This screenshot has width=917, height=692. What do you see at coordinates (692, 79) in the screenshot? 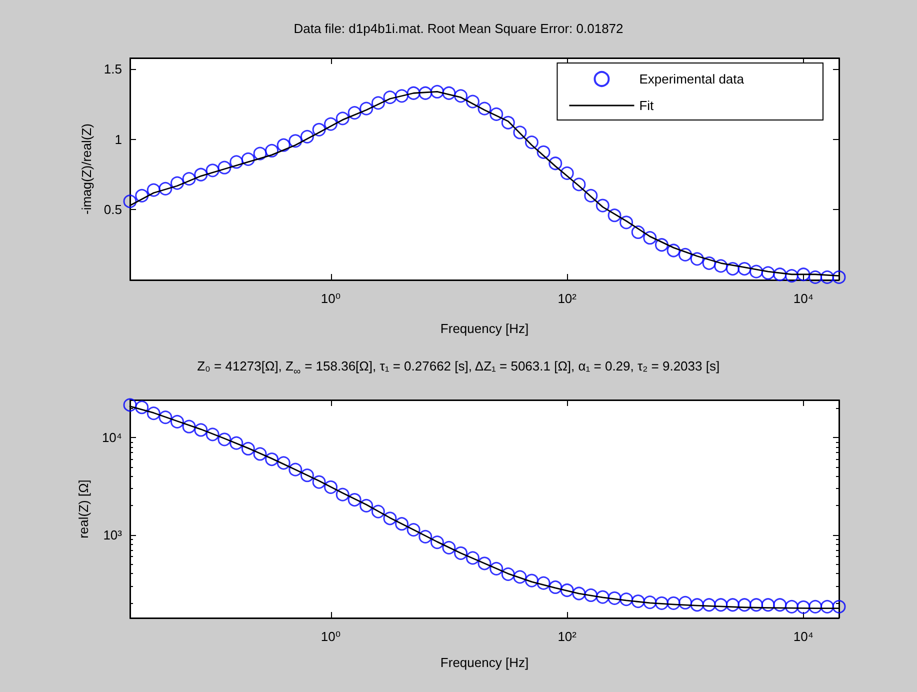
I see `legend-label: Experimental data` at bounding box center [692, 79].